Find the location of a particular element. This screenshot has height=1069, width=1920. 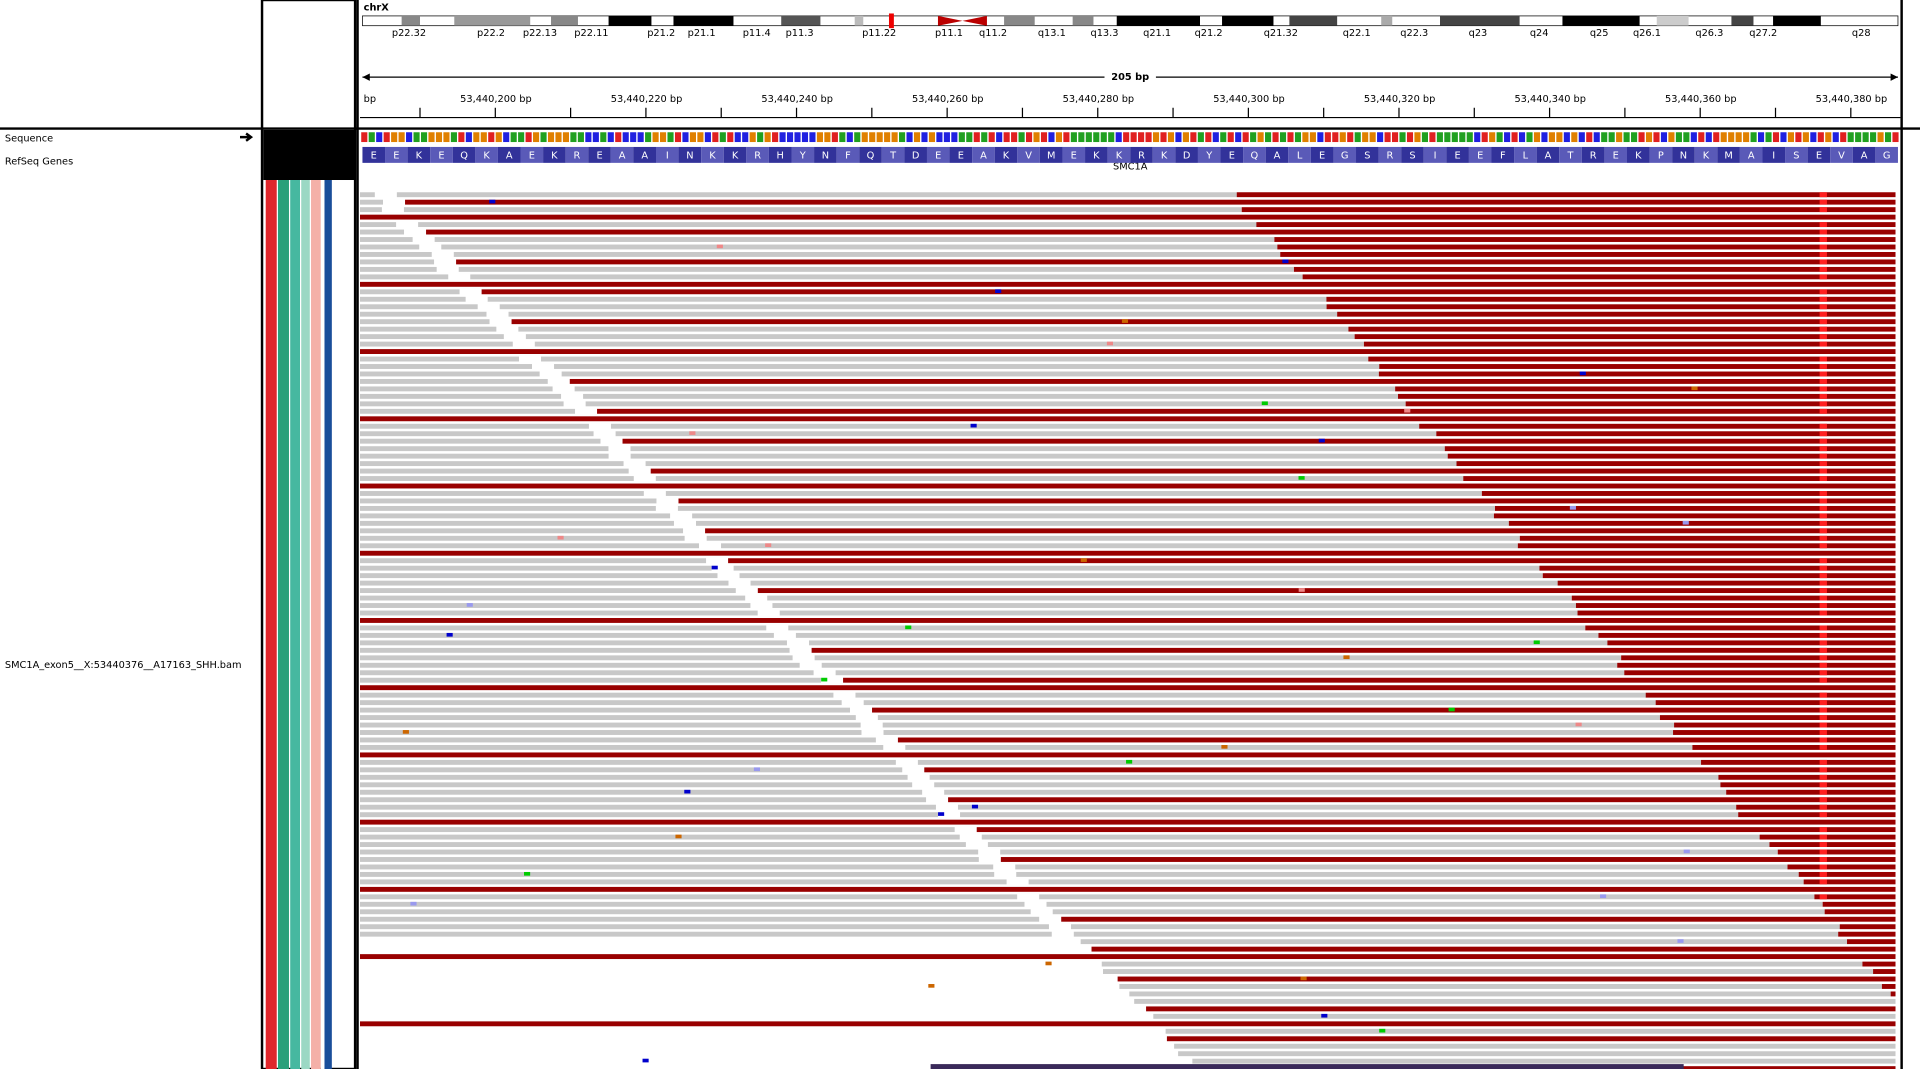

position-label: 53,440,240 bp is located at coordinates (797, 99).